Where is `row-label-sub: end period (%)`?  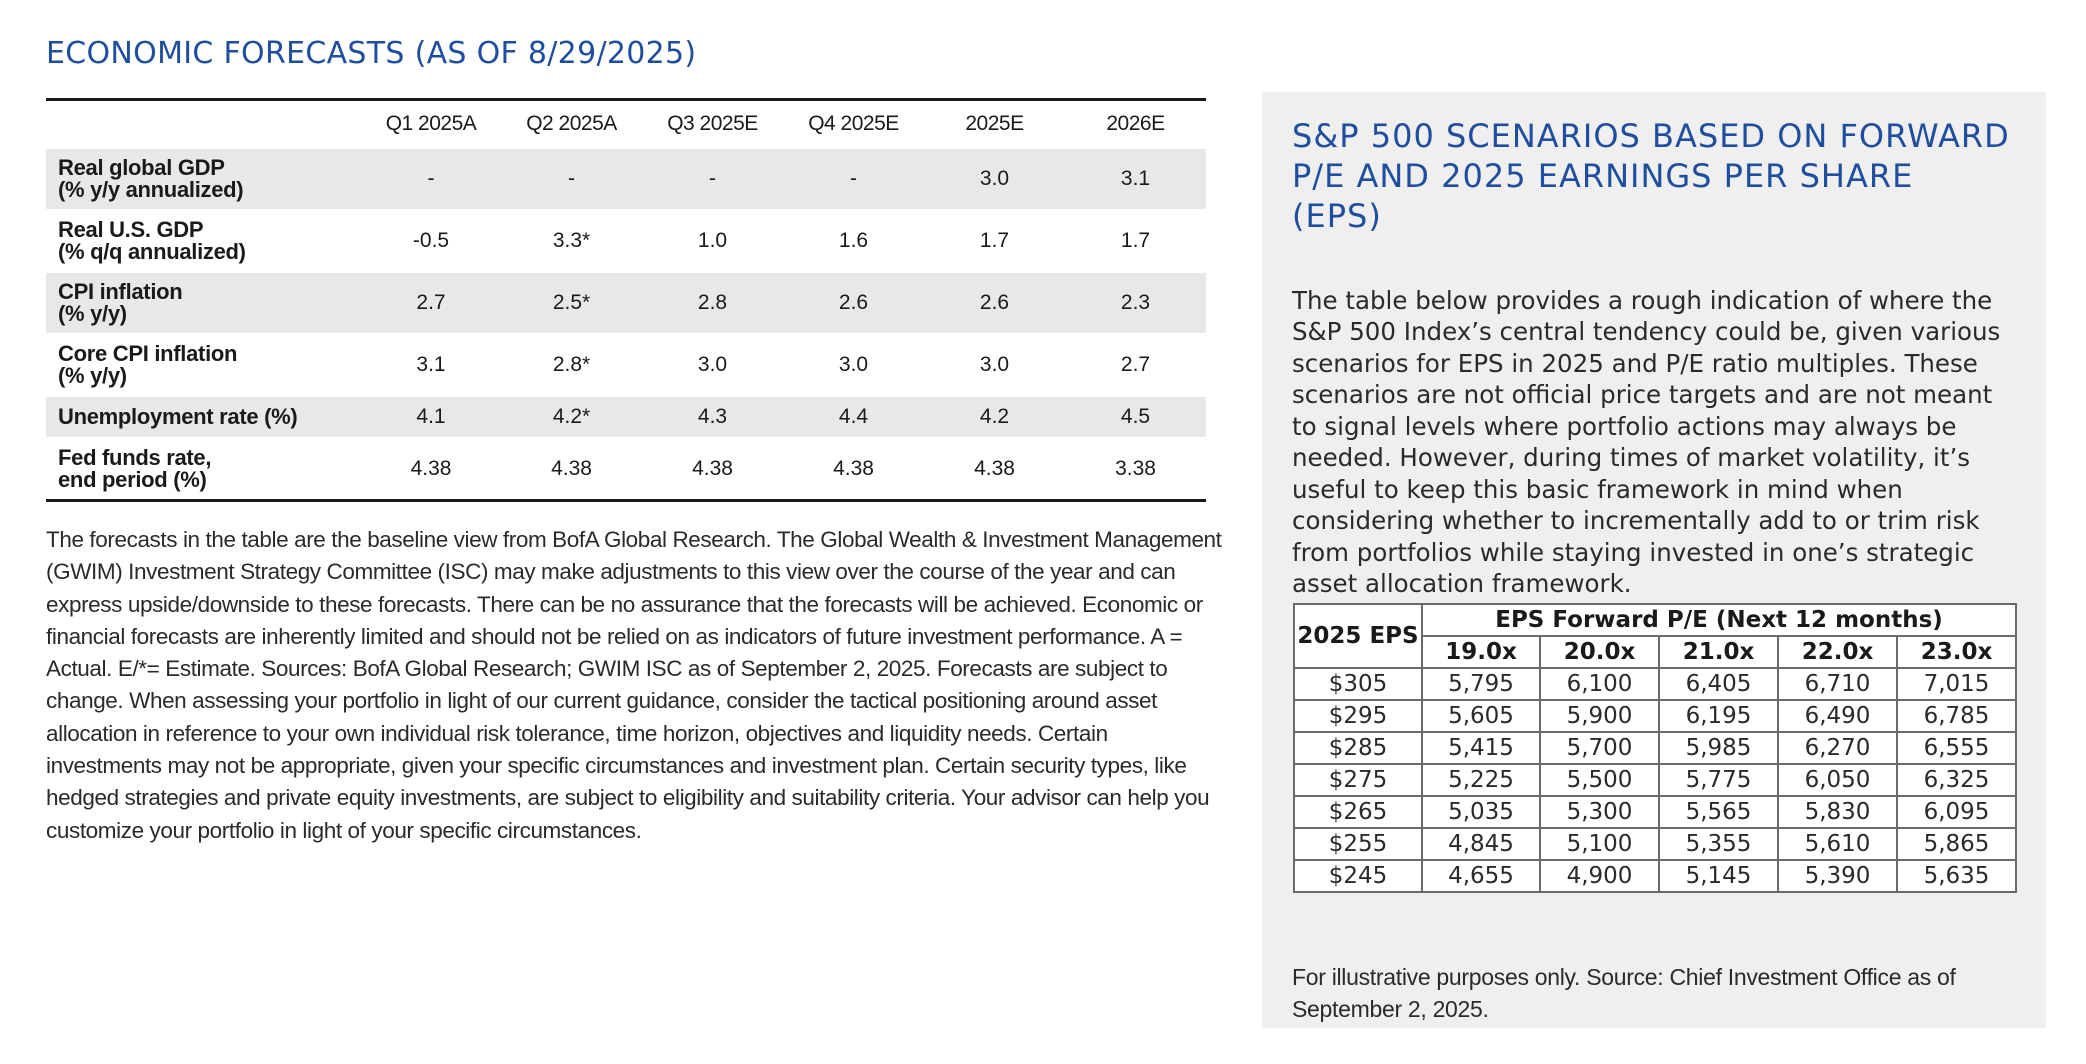
row-label-sub: end period (%) is located at coordinates (132, 479).